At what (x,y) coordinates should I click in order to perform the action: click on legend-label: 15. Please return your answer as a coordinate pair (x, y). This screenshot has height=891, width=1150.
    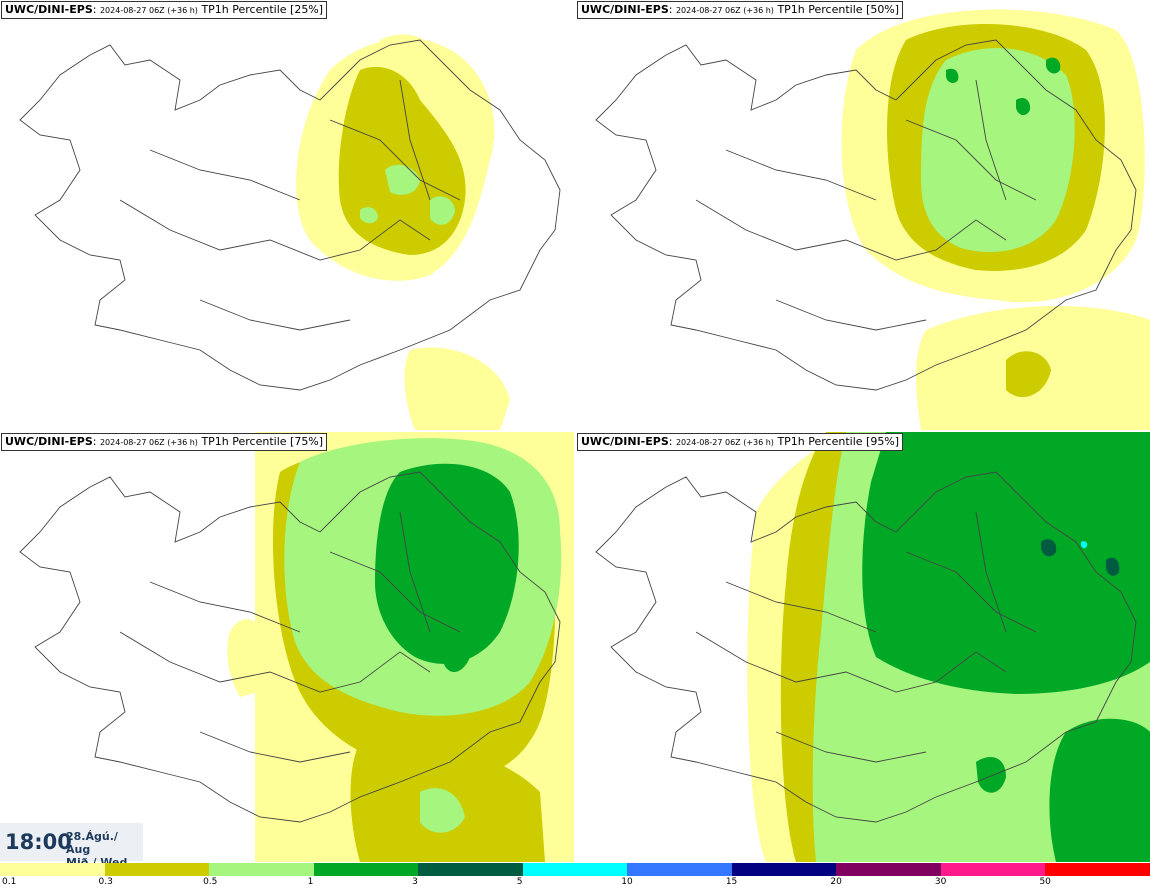
    Looking at the image, I should click on (731, 882).